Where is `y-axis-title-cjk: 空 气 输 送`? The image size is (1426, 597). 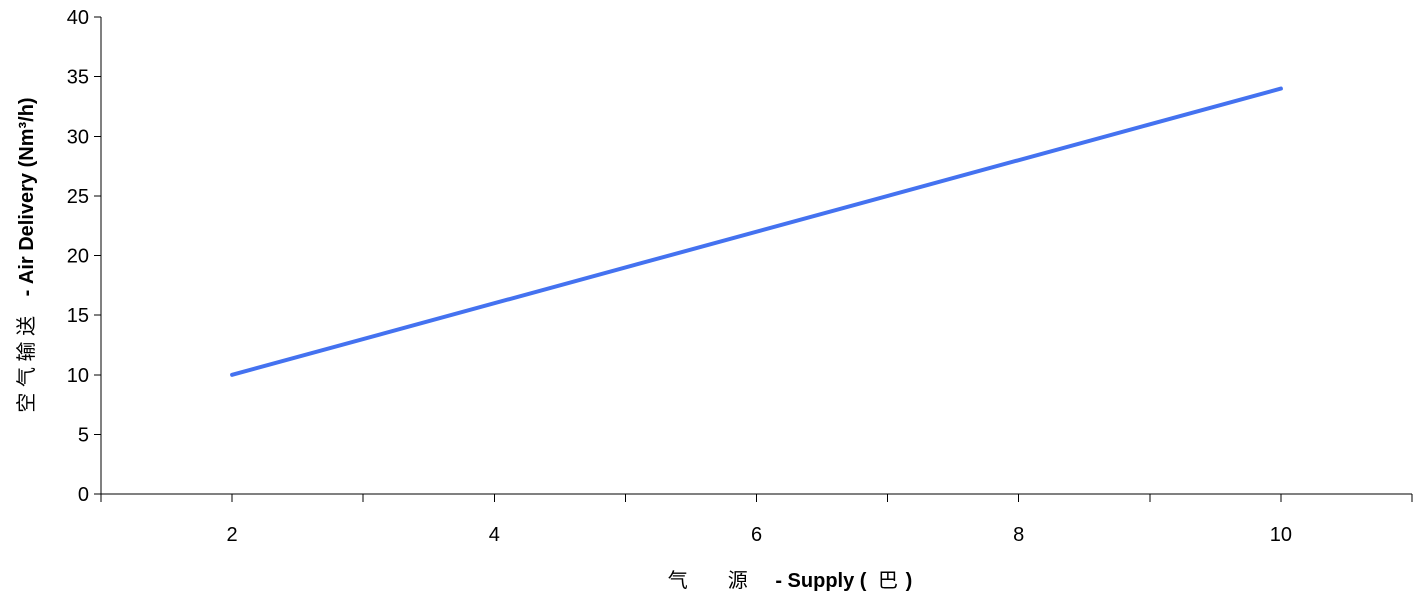
y-axis-title-cjk: 空 气 输 送 is located at coordinates (26, 364).